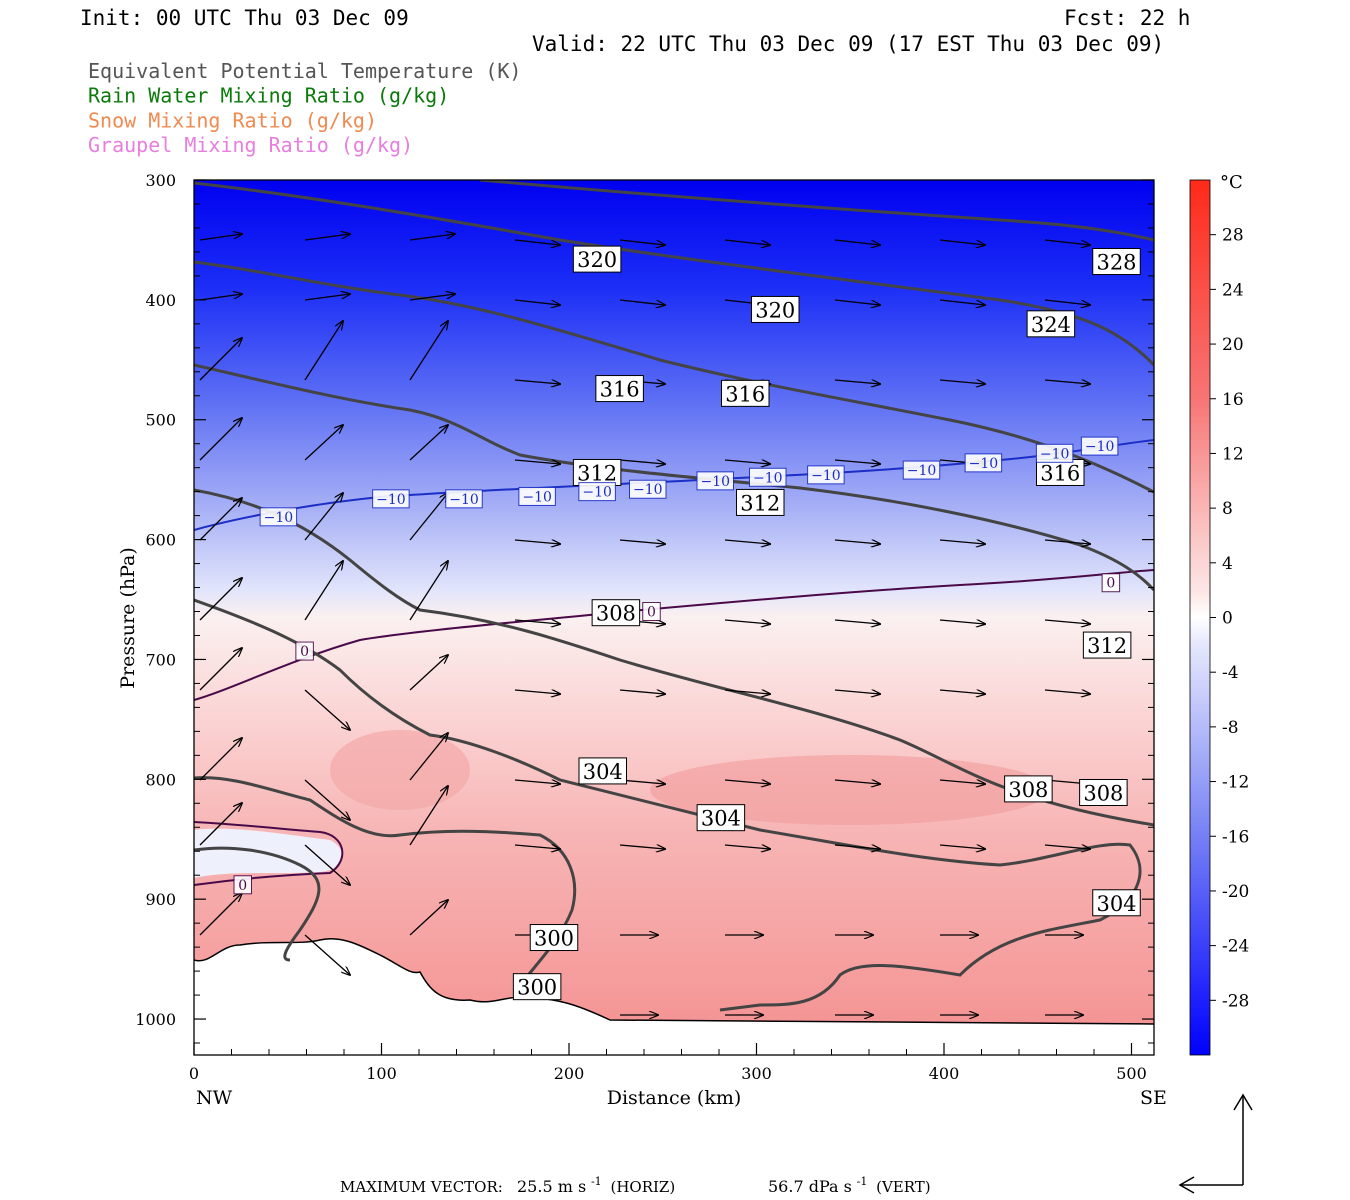 The width and height of the screenshot is (1350, 1200). What do you see at coordinates (620, 390) in the screenshot?
I see `theta-e-label: 316` at bounding box center [620, 390].